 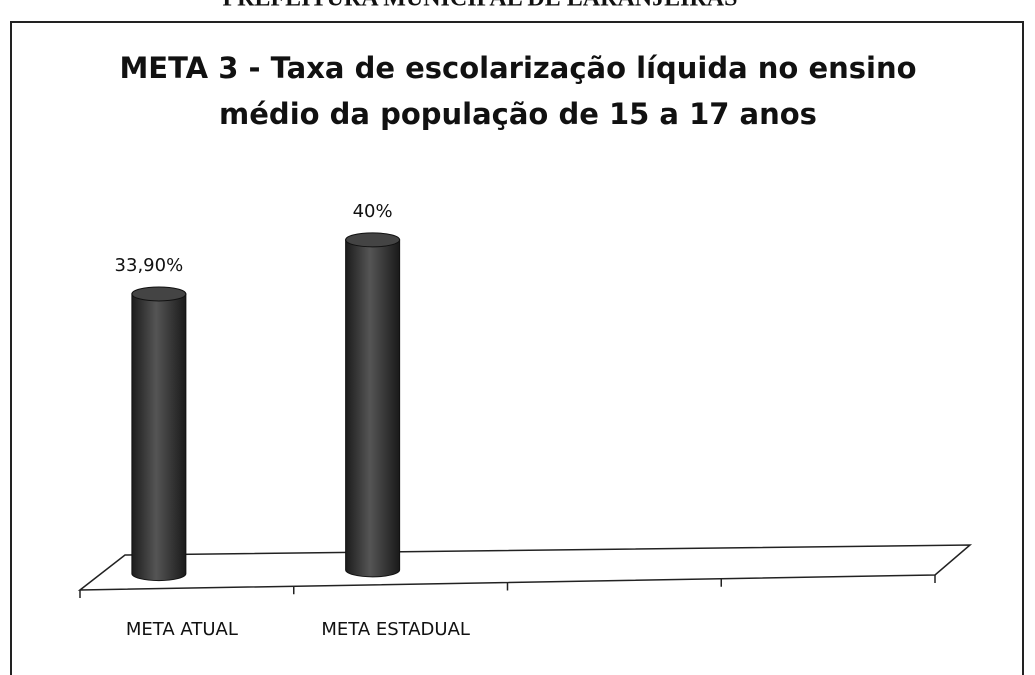 I want to click on x-tick-label: META ESTADUAL, so click(x=395, y=629).